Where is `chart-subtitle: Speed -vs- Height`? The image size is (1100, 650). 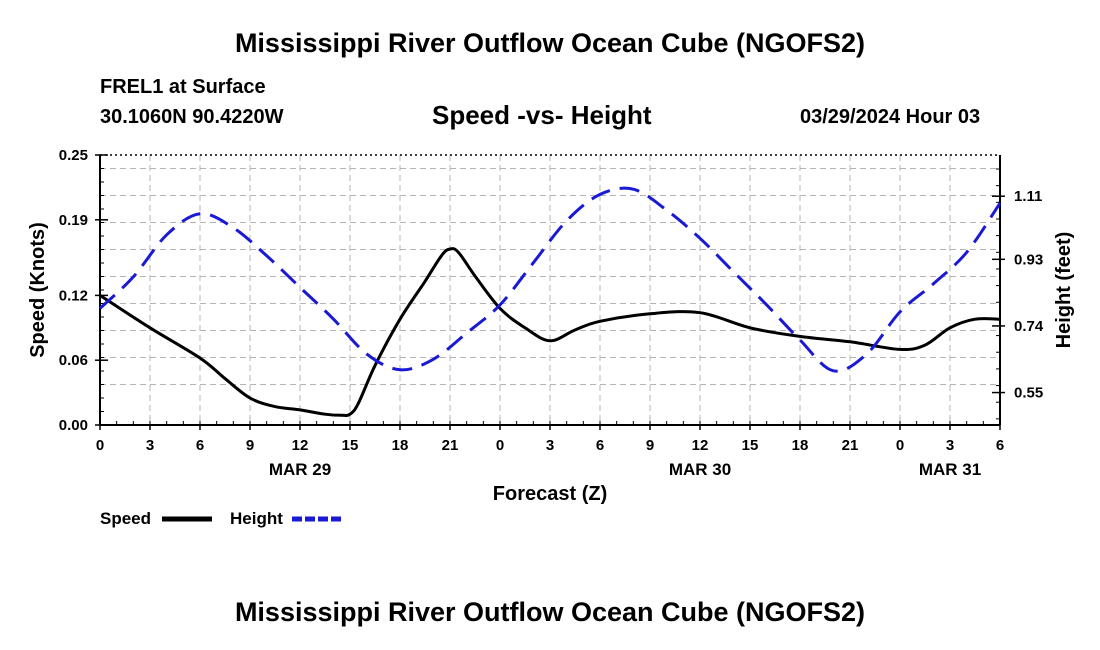 chart-subtitle: Speed -vs- Height is located at coordinates (542, 115).